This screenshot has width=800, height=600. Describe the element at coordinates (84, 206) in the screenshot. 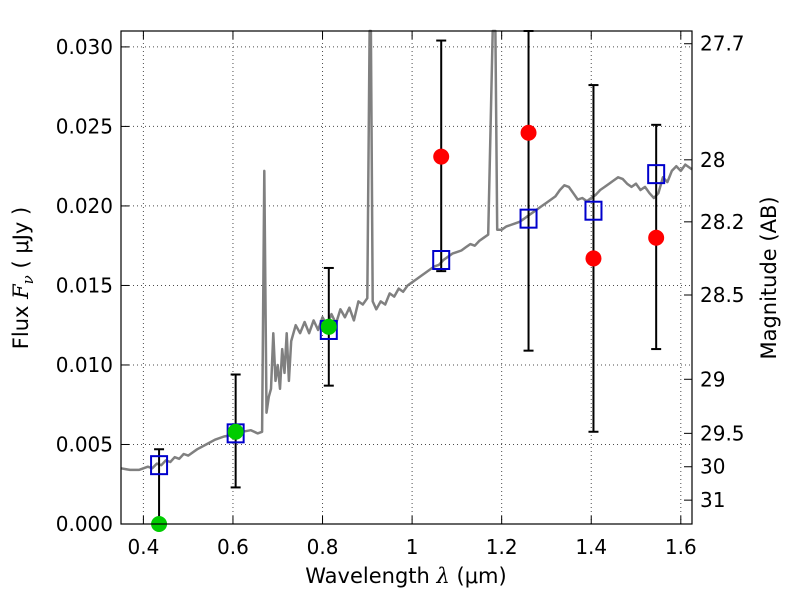

I see `y-tick-label: 0.020` at that location.